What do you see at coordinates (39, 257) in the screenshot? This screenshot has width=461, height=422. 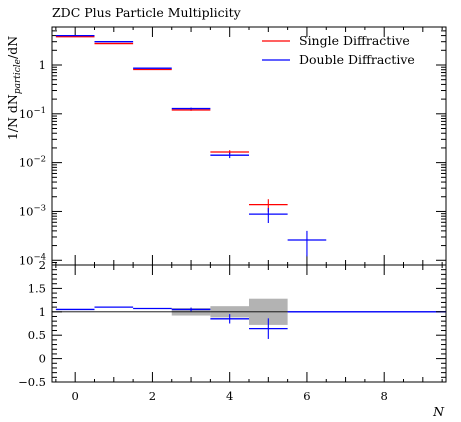 I see `main-y-tick-label-exponent: −4` at bounding box center [39, 257].